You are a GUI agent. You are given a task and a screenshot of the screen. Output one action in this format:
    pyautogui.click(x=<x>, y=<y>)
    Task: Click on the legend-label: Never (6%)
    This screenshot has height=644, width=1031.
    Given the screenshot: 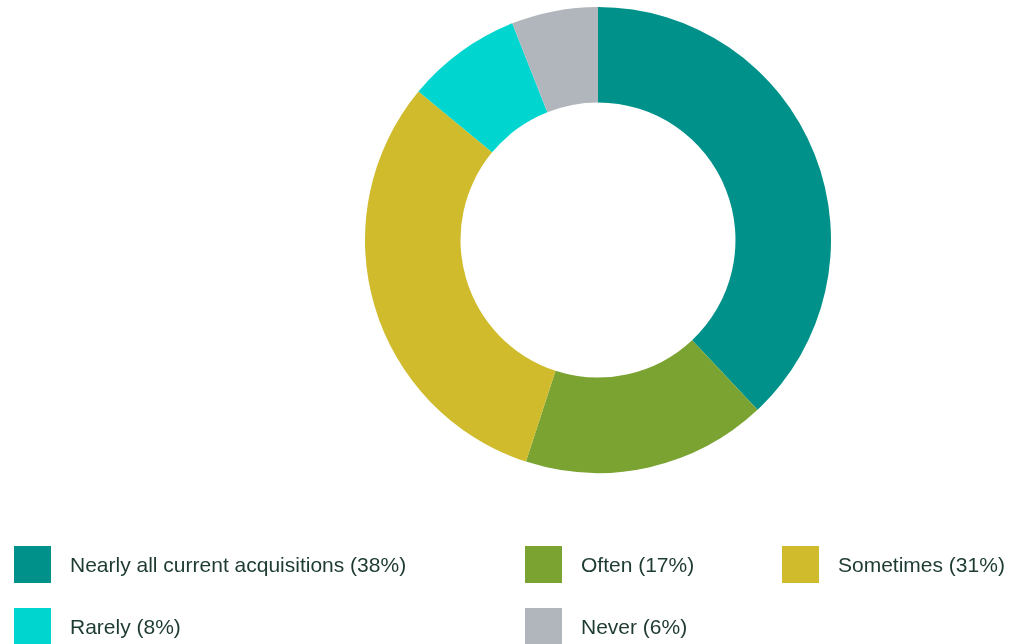 What is the action you would take?
    pyautogui.click(x=634, y=626)
    